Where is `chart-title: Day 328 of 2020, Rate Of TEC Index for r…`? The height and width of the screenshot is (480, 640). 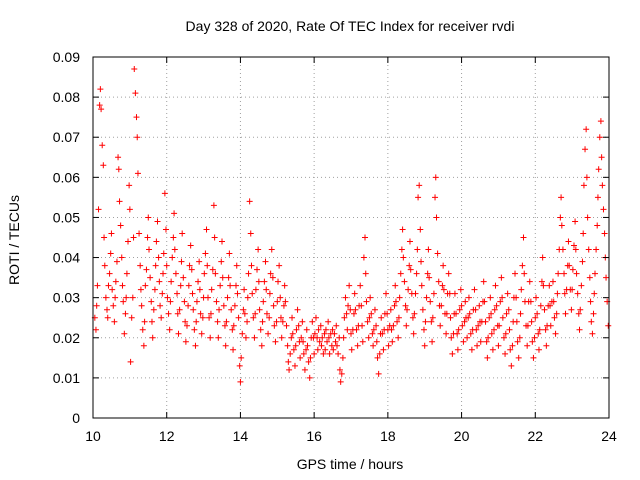
chart-title: Day 328 of 2020, Rate Of TEC Index for r… is located at coordinates (350, 26).